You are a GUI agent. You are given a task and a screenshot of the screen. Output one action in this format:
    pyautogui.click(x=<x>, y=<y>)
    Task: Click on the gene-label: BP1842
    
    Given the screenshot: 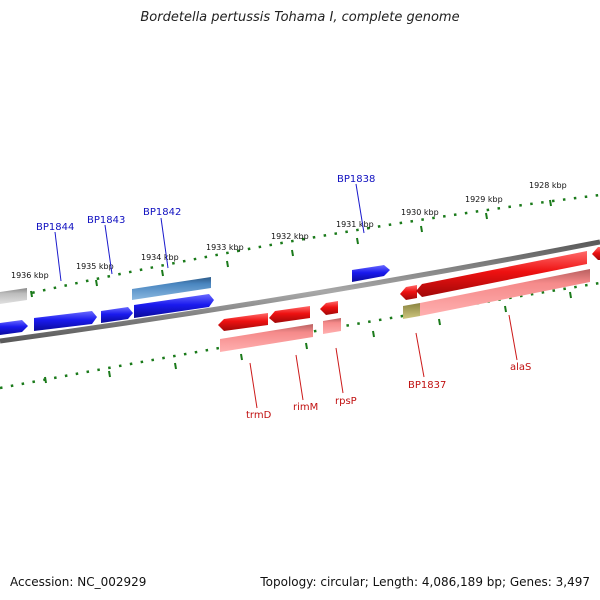 What is the action you would take?
    pyautogui.click(x=162, y=212)
    